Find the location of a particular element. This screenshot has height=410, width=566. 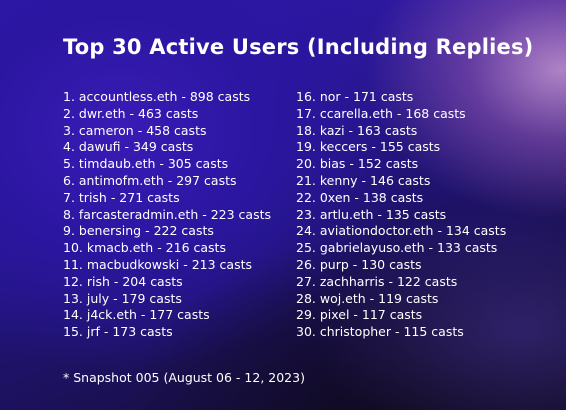

list-item: 12. rish - 204 casts is located at coordinates (123, 281).